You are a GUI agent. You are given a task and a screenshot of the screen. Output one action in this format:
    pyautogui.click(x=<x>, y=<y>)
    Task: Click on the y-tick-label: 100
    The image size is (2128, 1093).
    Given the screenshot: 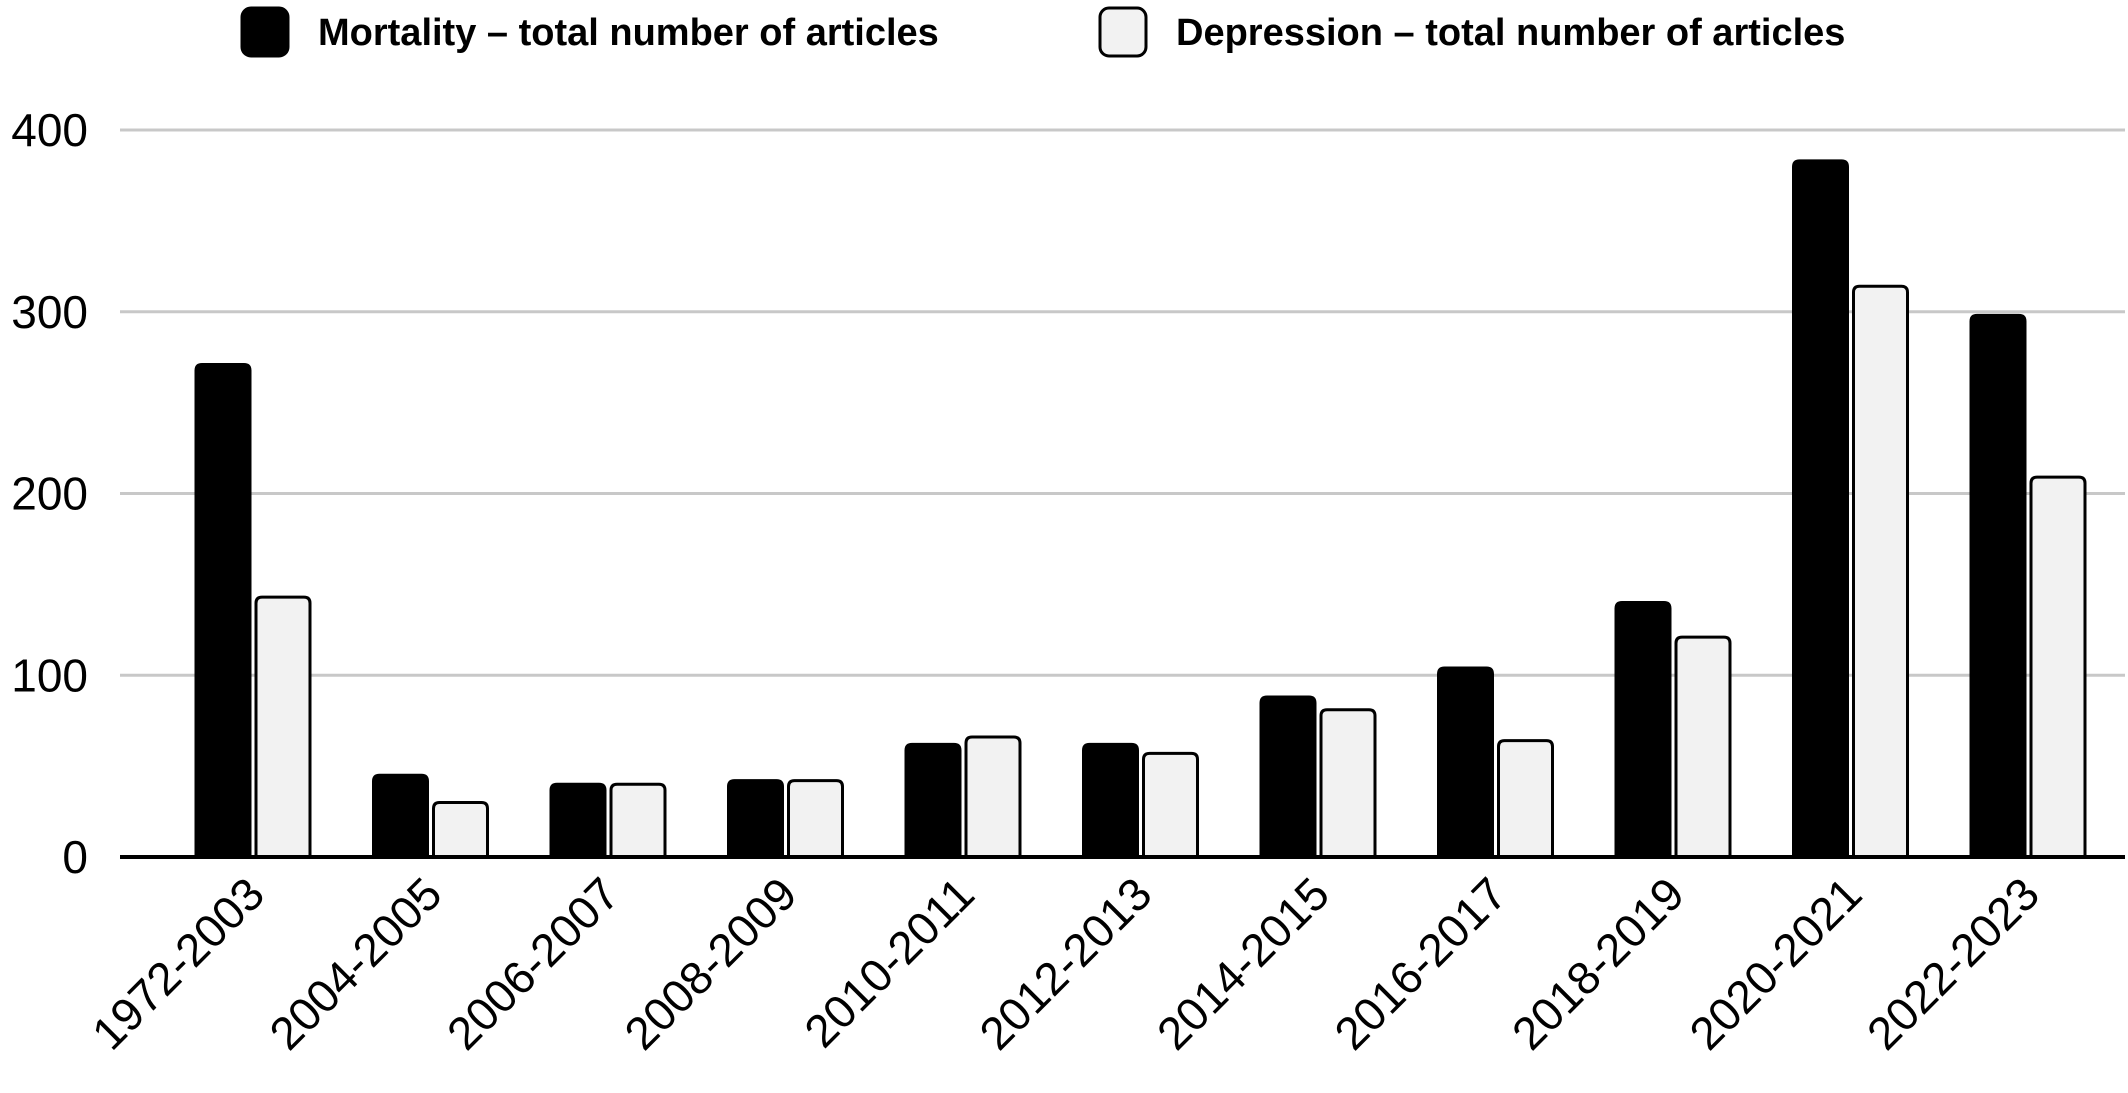 What is the action you would take?
    pyautogui.click(x=49, y=675)
    